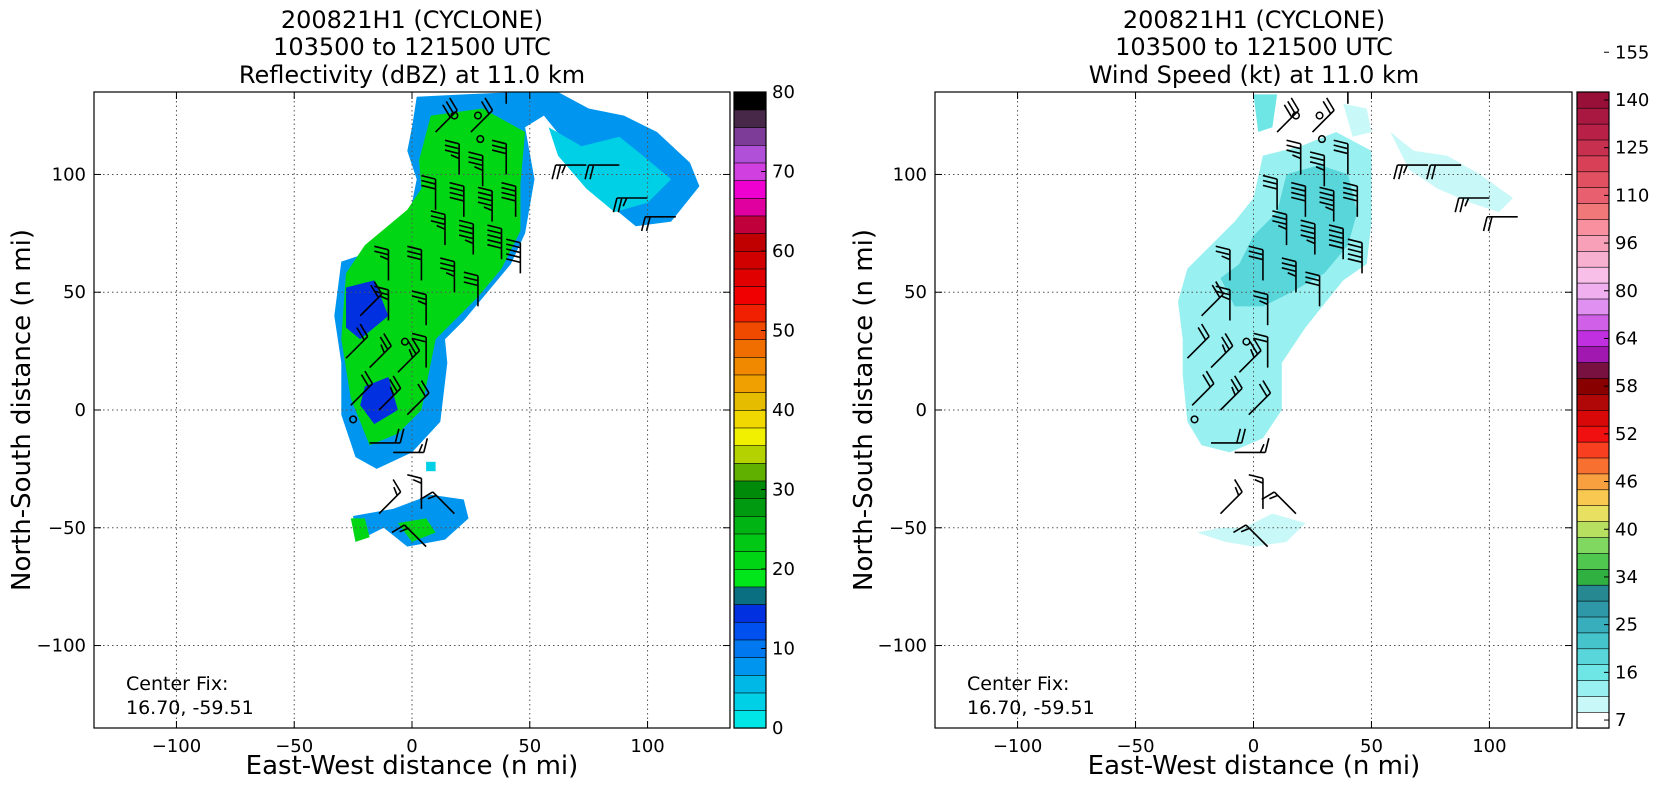 This screenshot has height=791, width=1654. Describe the element at coordinates (61, 646) in the screenshot. I see `y-tick-label: −100` at that location.